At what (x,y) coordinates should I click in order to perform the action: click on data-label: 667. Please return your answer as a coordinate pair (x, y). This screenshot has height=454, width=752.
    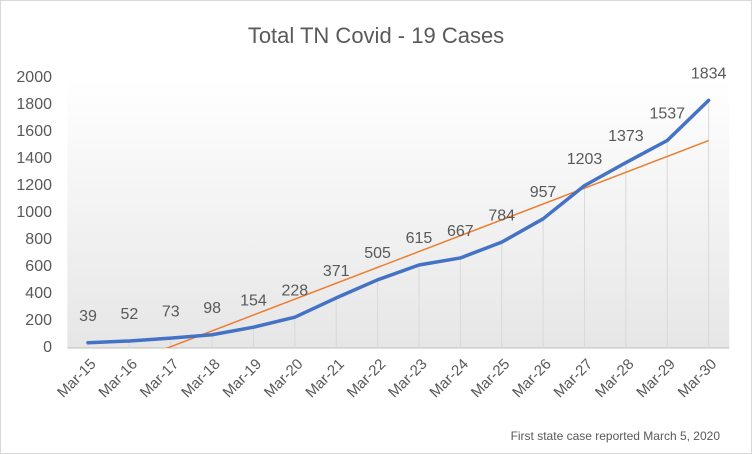
    Looking at the image, I should click on (460, 231).